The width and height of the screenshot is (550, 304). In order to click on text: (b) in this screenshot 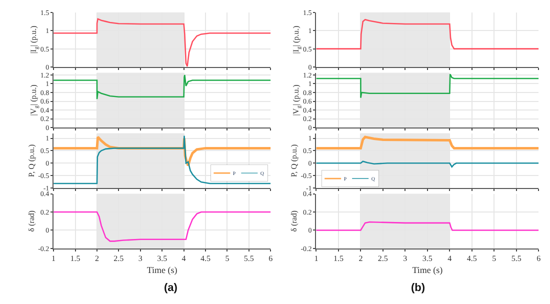, I will do `click(418, 288)`.